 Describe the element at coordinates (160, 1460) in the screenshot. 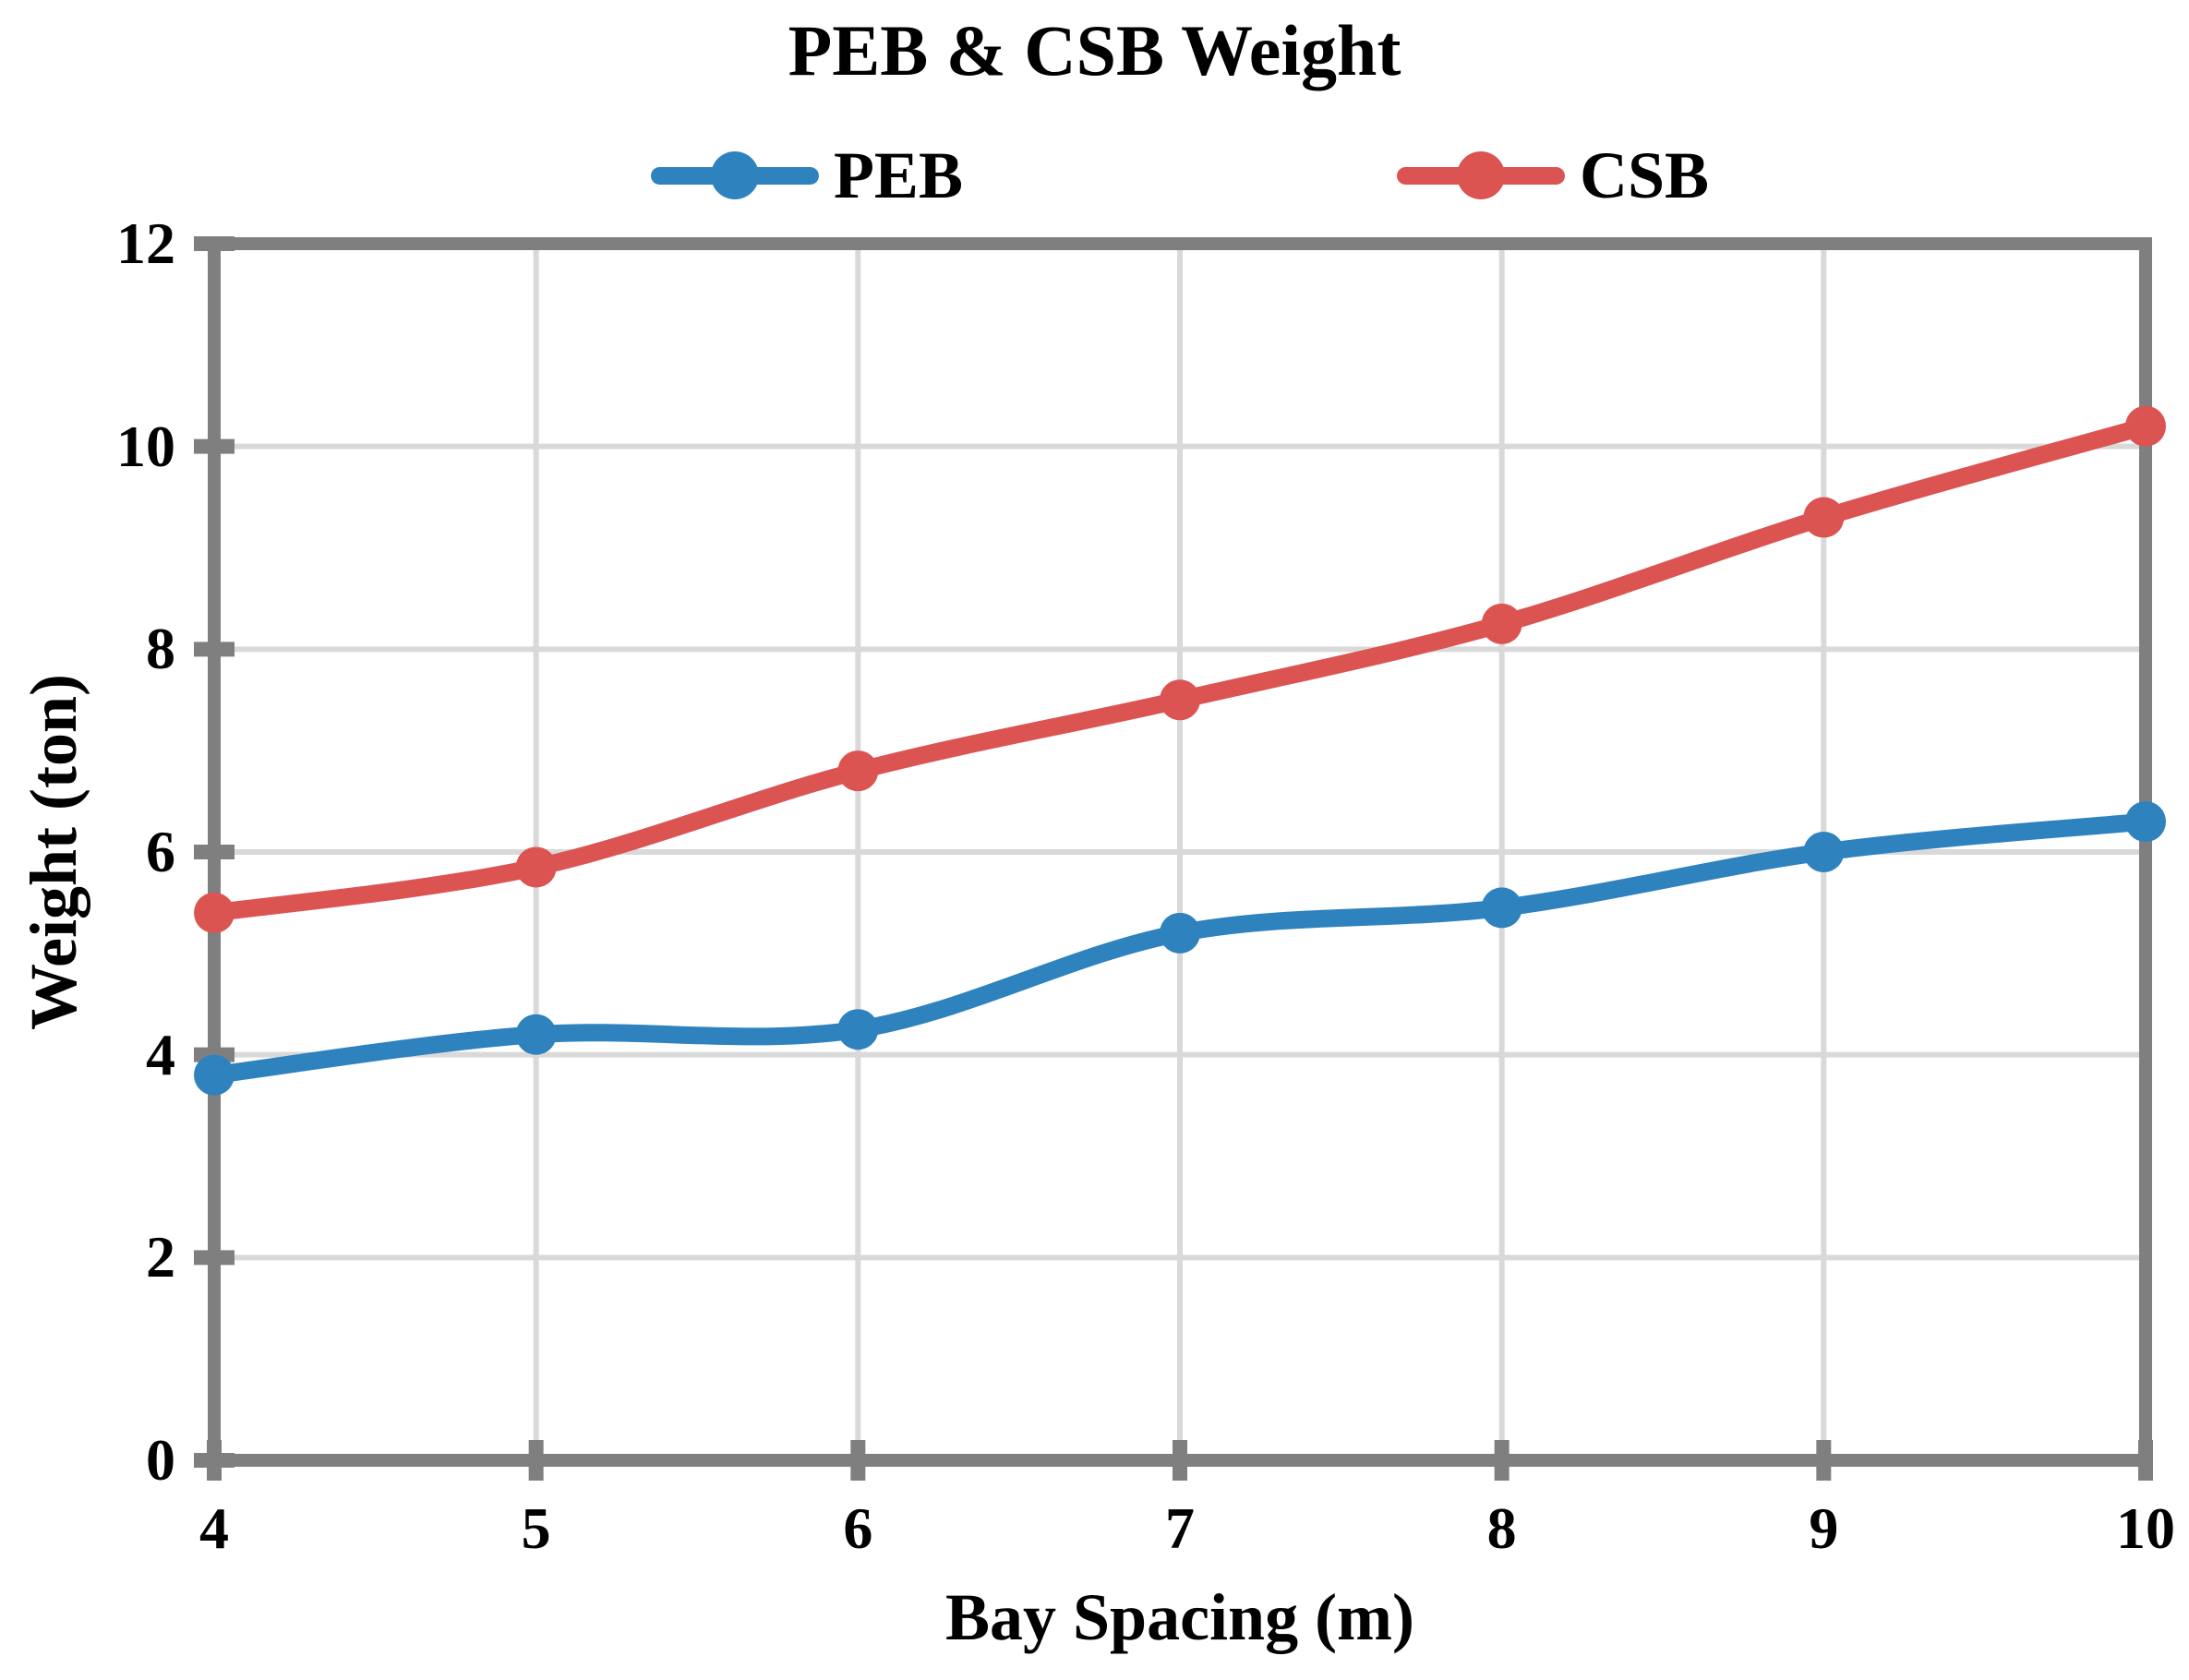

I see `y-tick-label: 0` at that location.